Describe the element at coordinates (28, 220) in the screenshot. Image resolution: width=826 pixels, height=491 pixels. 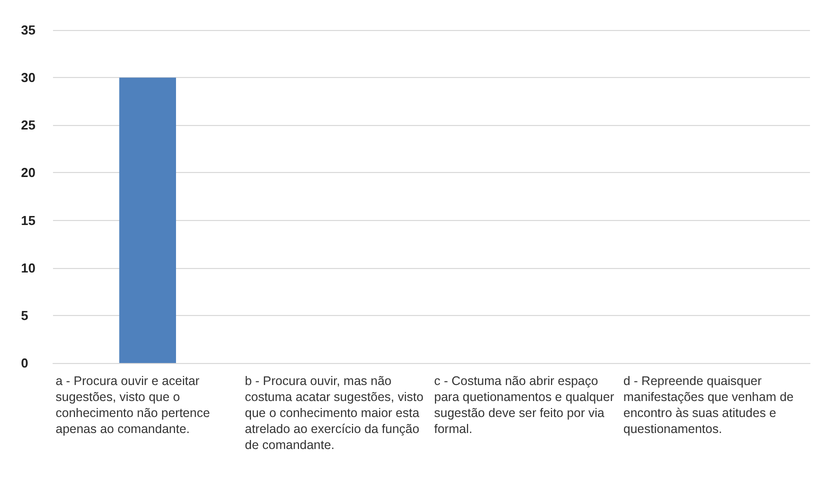
I see `y-tick-label: 15` at that location.